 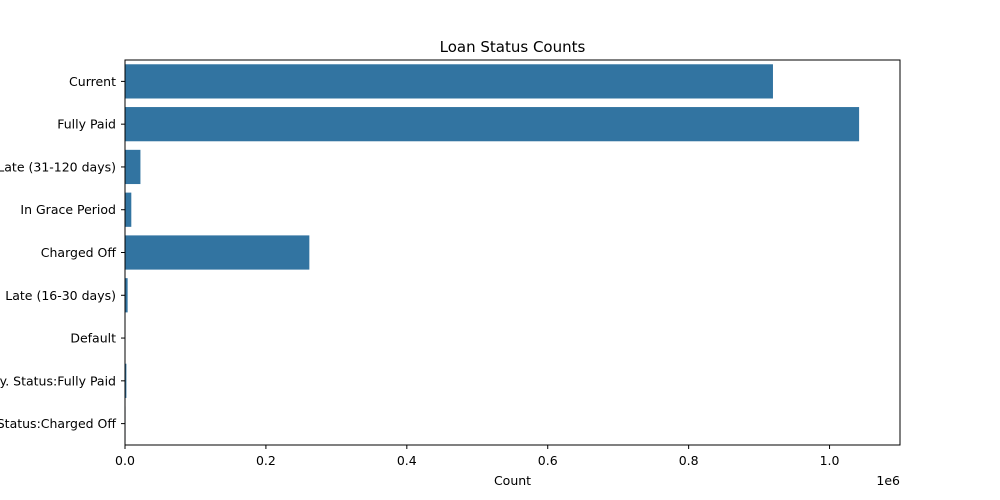 I want to click on x-tick-label-3: 0.6, so click(x=548, y=460).